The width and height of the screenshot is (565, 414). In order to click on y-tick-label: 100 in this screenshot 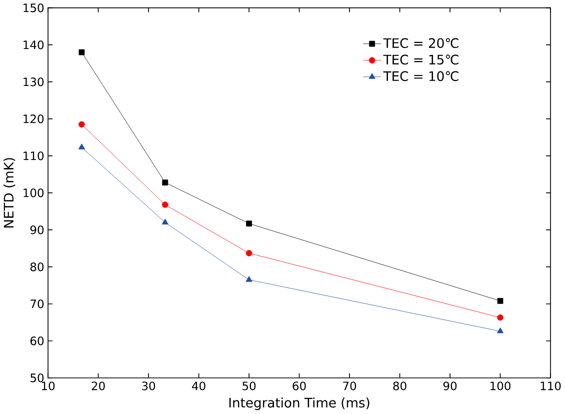, I will do `click(34, 193)`.